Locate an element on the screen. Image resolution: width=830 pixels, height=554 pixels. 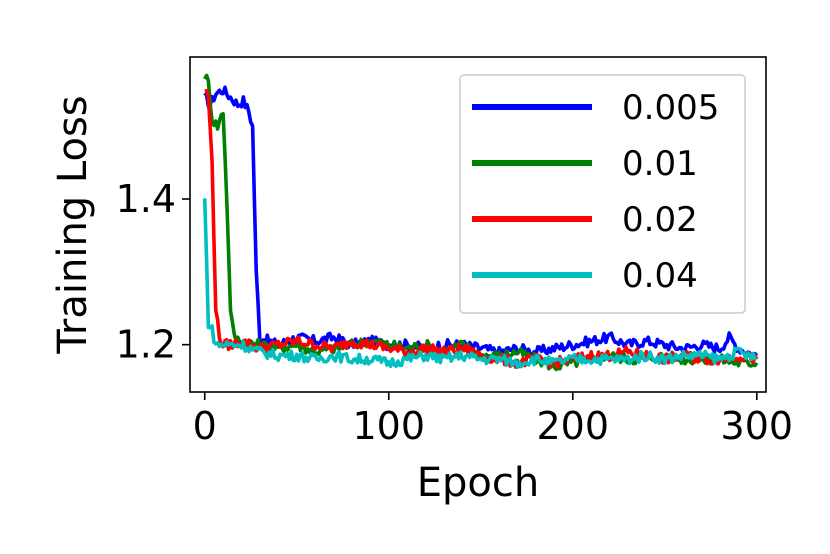
legend-box is located at coordinates (602, 194).